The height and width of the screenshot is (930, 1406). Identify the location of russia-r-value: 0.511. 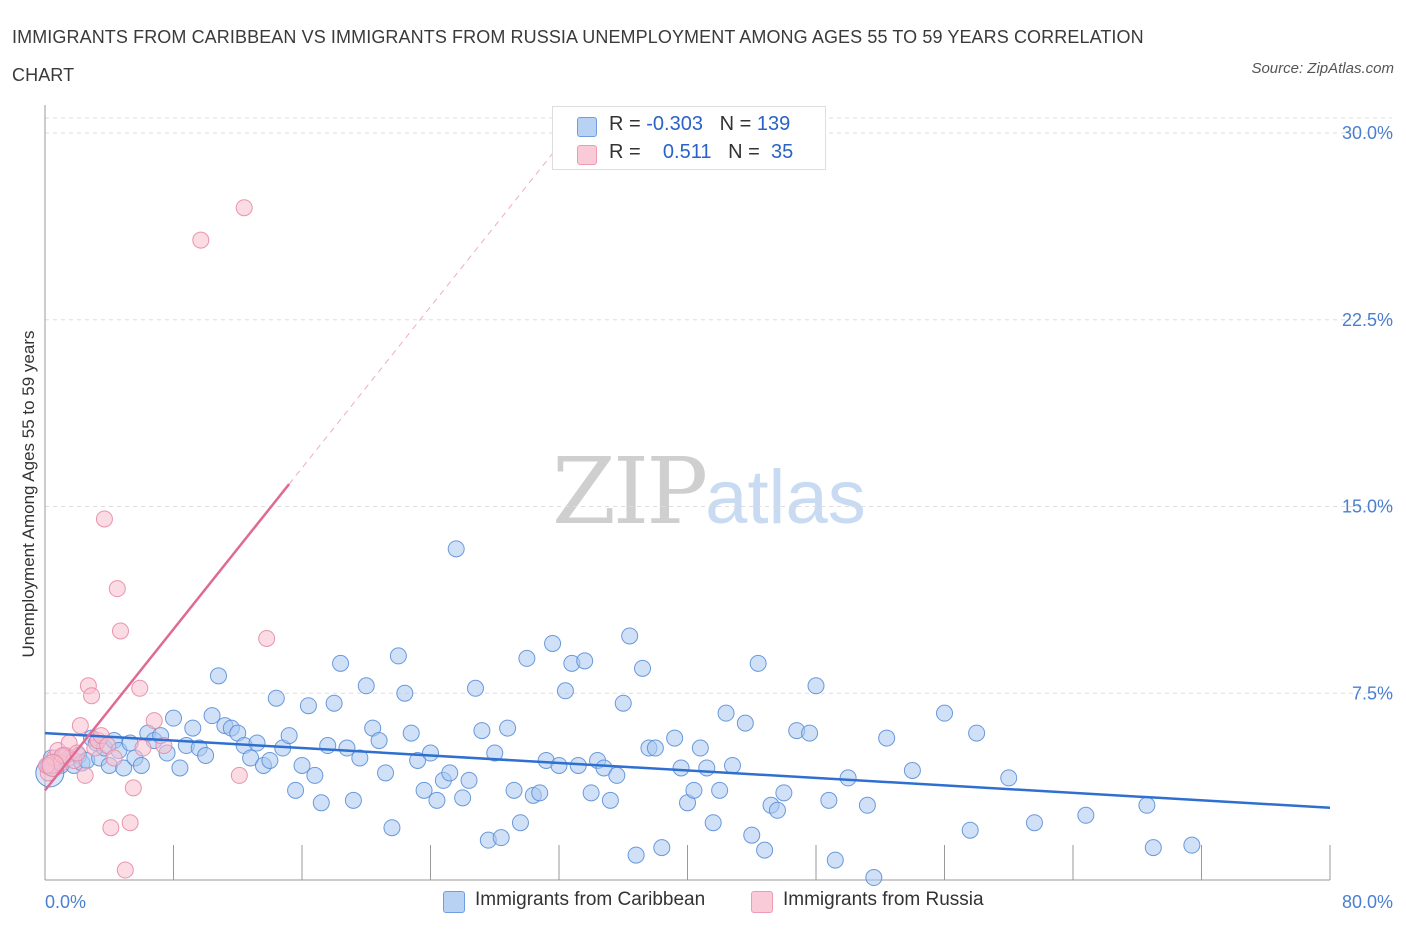
(687, 152).